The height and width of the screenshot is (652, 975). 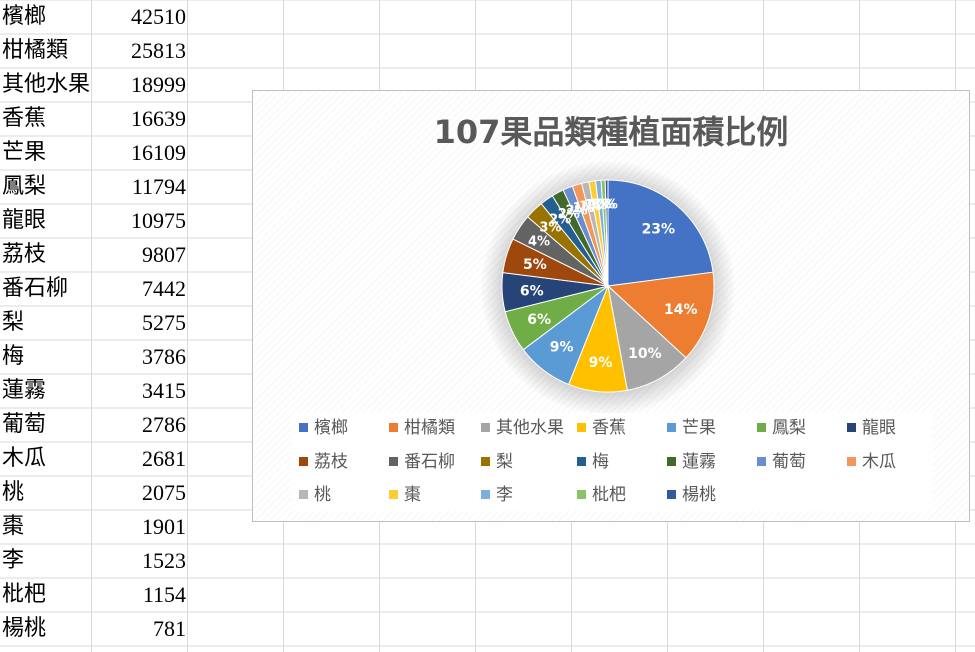 I want to click on legend-label: 鳳梨, so click(x=789, y=428).